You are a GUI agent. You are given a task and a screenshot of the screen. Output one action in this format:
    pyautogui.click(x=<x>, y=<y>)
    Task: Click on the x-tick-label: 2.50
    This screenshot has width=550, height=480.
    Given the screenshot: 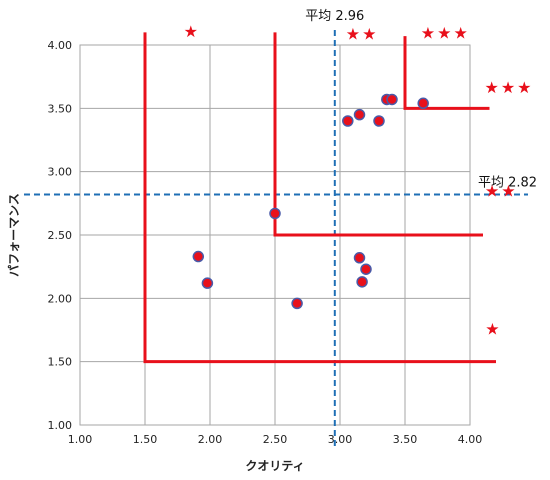 What is the action you would take?
    pyautogui.click(x=275, y=439)
    